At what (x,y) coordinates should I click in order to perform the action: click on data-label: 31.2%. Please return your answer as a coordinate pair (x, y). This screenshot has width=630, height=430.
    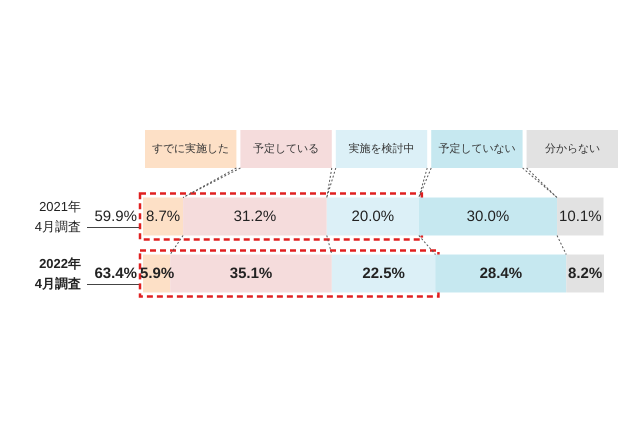
    Looking at the image, I should click on (255, 216).